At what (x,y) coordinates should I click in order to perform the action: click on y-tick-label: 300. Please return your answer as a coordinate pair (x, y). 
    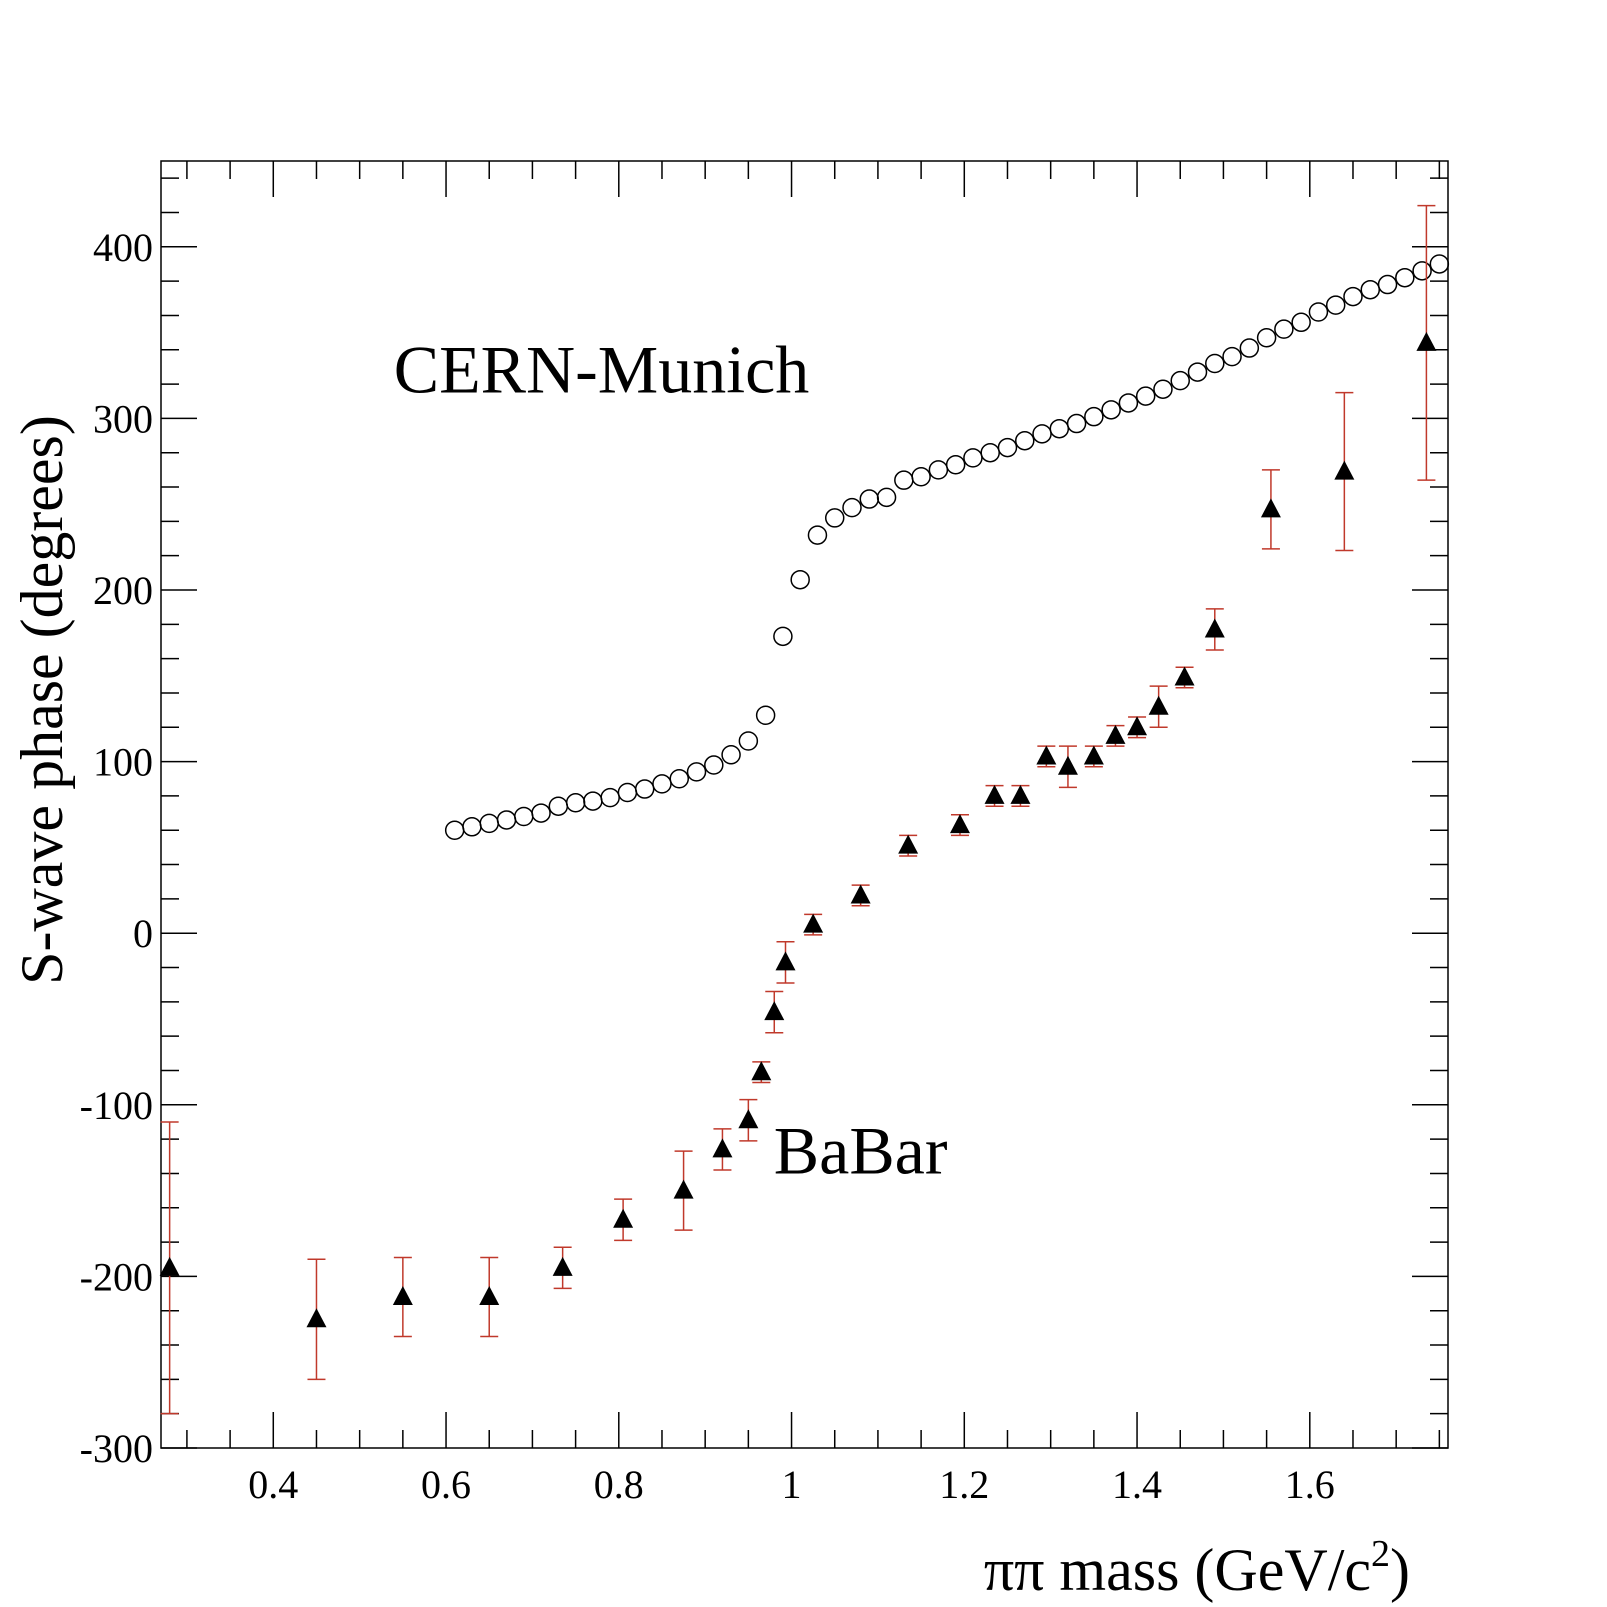
    Looking at the image, I should click on (123, 418).